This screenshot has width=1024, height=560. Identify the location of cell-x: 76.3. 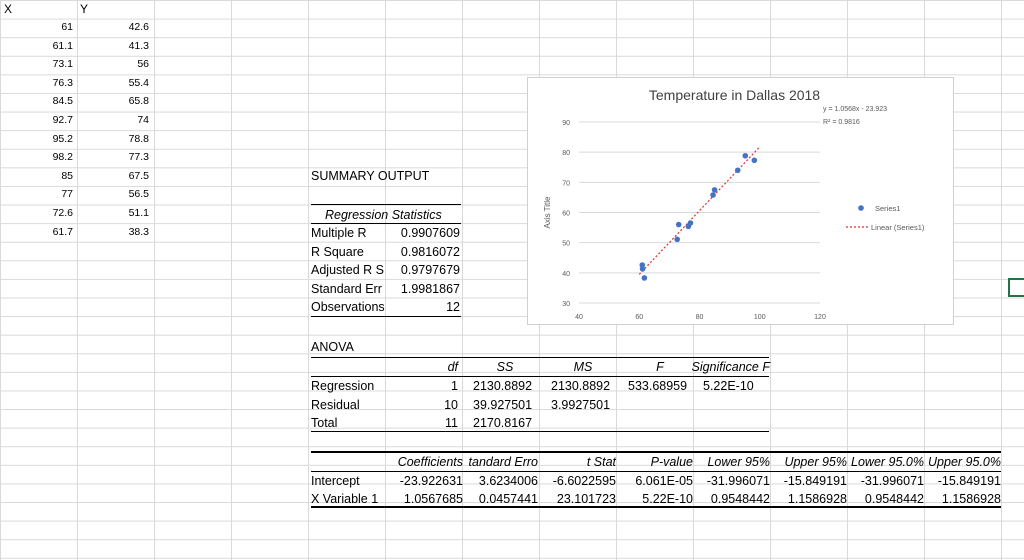
(62, 82).